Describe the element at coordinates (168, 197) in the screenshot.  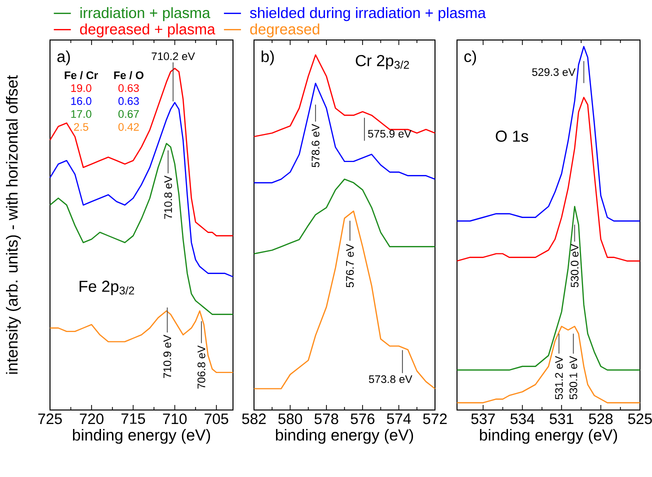
I see `annotation: 710.8 eV` at that location.